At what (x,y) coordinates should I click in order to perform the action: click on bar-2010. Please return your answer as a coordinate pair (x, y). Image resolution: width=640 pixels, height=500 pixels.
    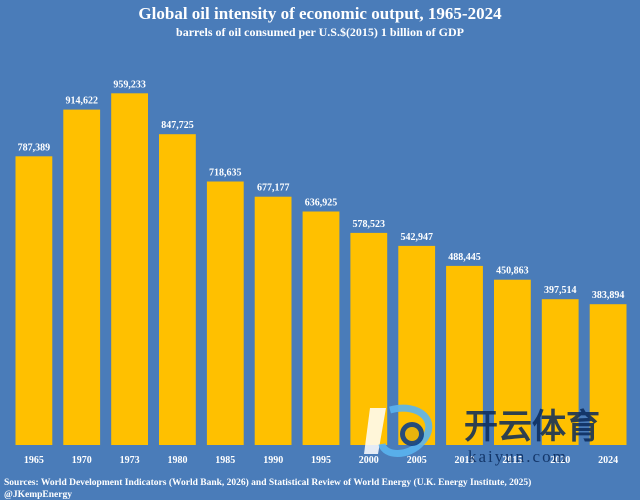
    Looking at the image, I should click on (464, 355).